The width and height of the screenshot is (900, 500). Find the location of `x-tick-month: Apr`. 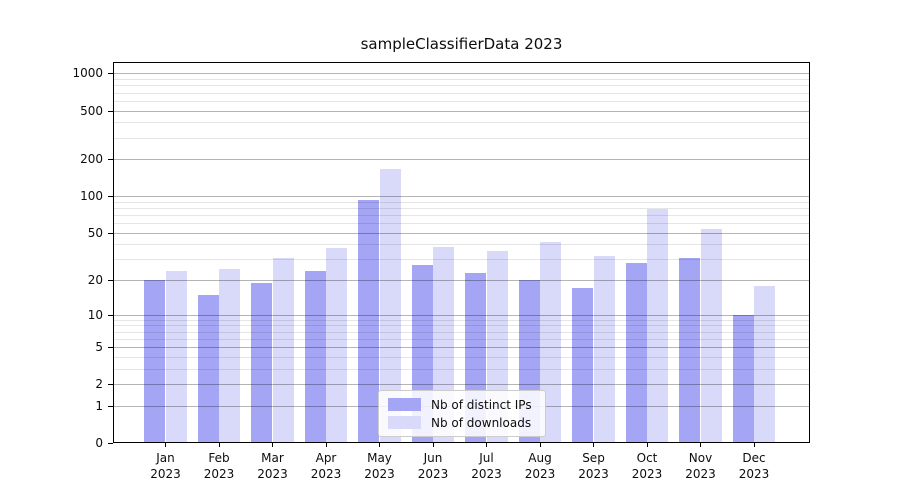

x-tick-month: Apr is located at coordinates (326, 458).